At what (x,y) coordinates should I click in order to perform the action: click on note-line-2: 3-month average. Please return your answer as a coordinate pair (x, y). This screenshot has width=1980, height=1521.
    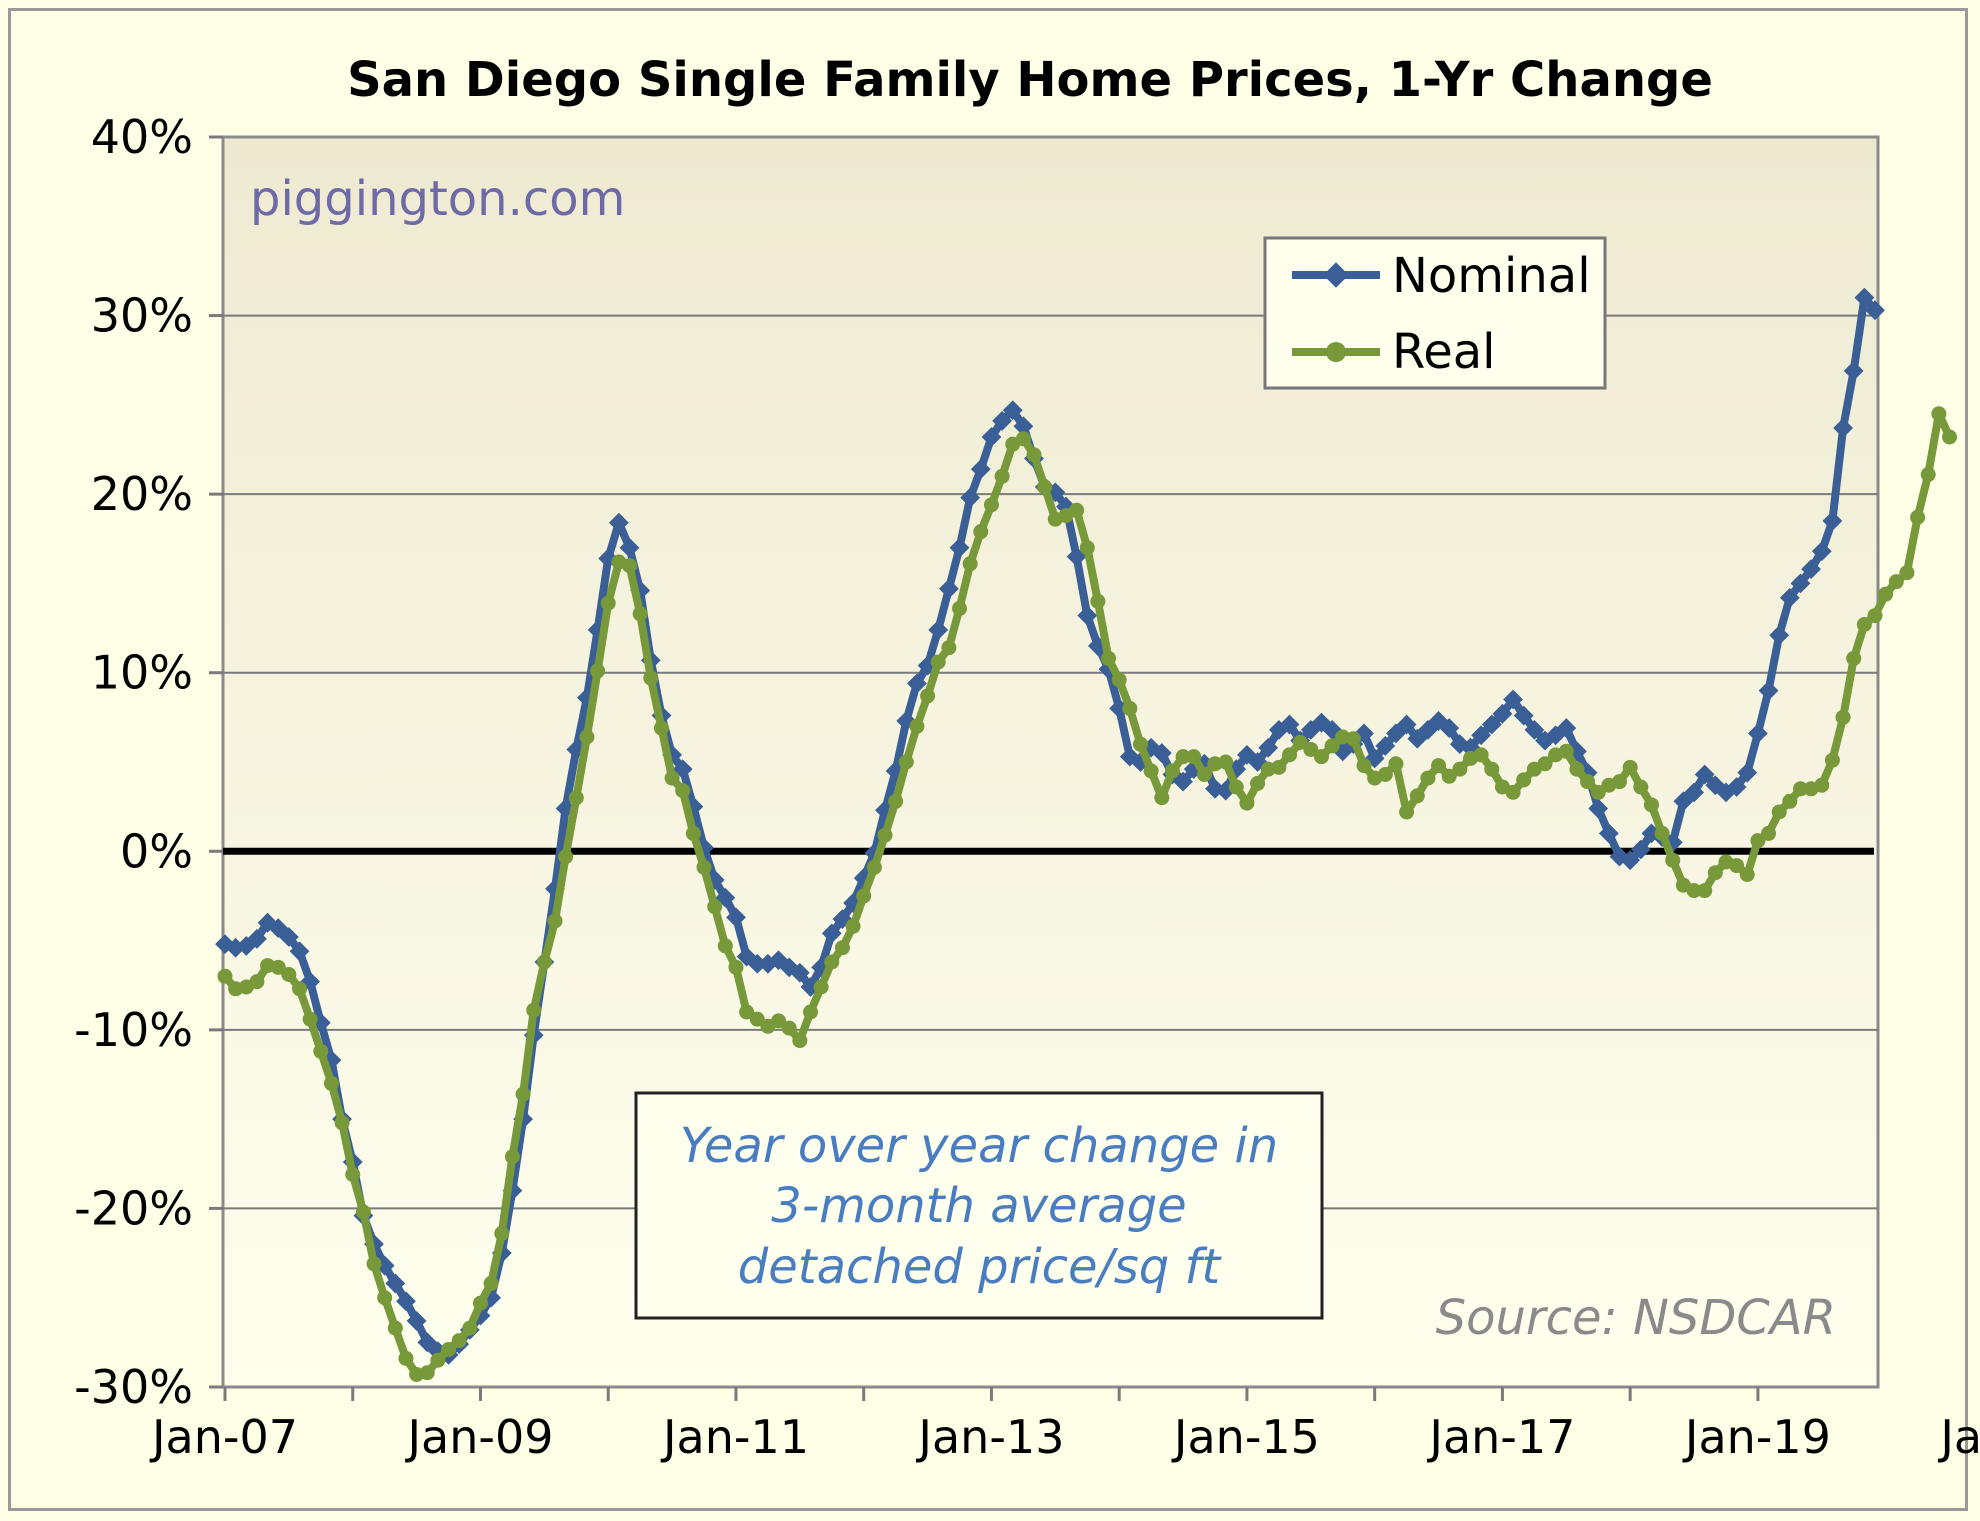
    Looking at the image, I should click on (978, 1206).